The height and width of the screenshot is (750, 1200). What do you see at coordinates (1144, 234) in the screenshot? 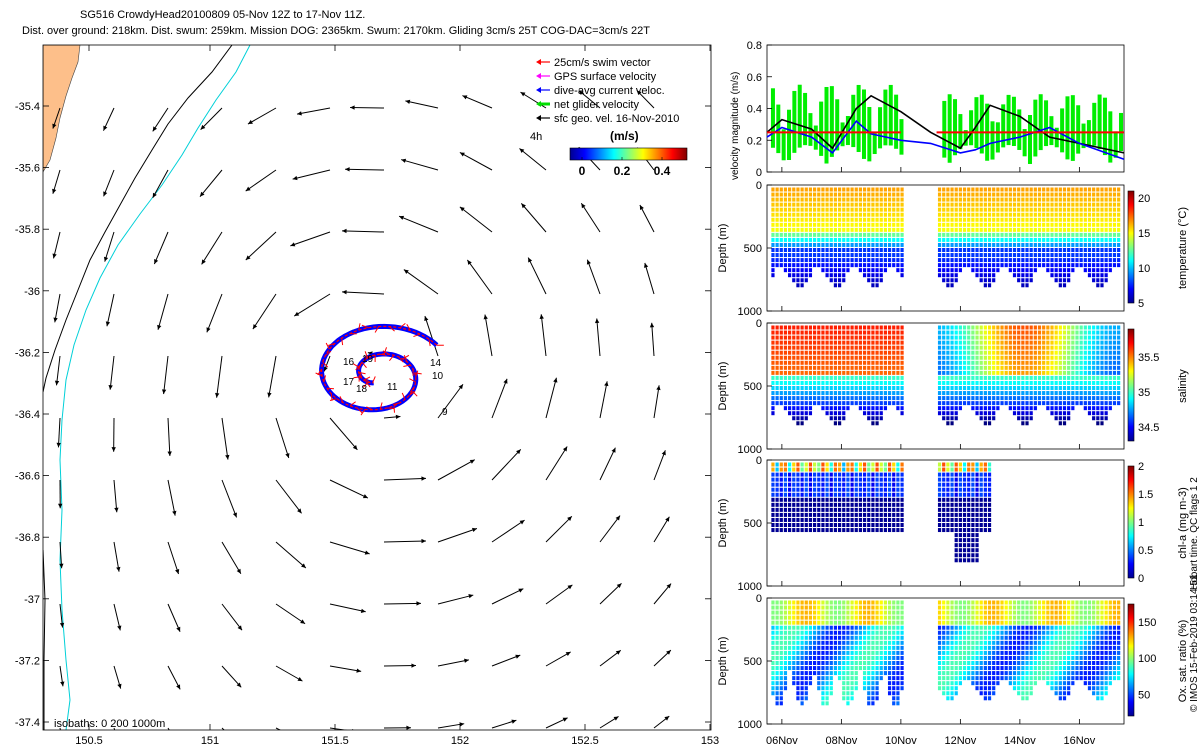
I see `colorbar-tick-label: 15` at bounding box center [1144, 234].